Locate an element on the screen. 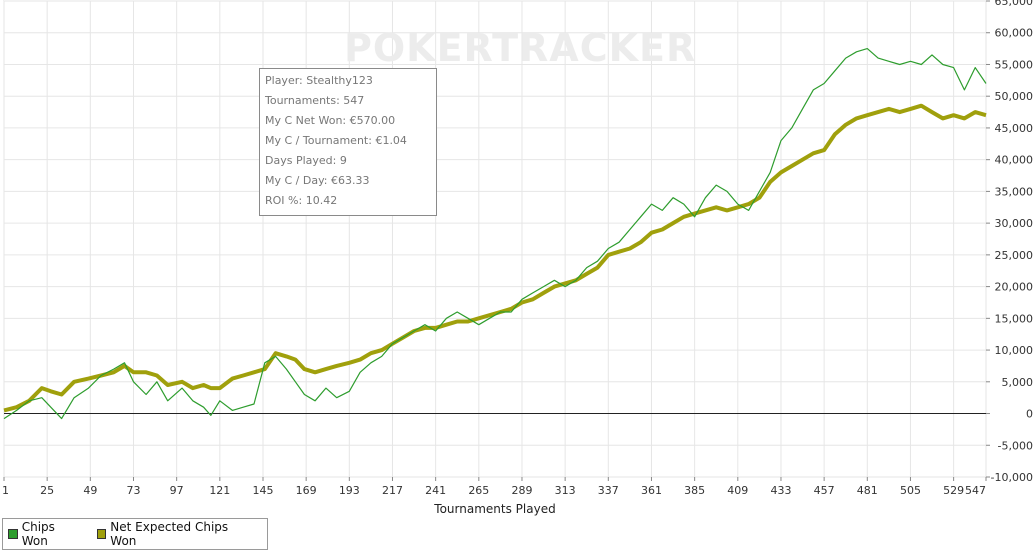 This screenshot has width=1035, height=552. y-tick-label: 45,000 is located at coordinates (1014, 128).